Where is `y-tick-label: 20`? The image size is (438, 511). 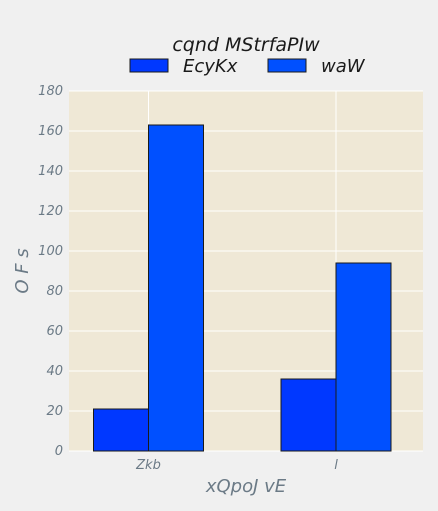
y-tick-label: 20 is located at coordinates (54, 411).